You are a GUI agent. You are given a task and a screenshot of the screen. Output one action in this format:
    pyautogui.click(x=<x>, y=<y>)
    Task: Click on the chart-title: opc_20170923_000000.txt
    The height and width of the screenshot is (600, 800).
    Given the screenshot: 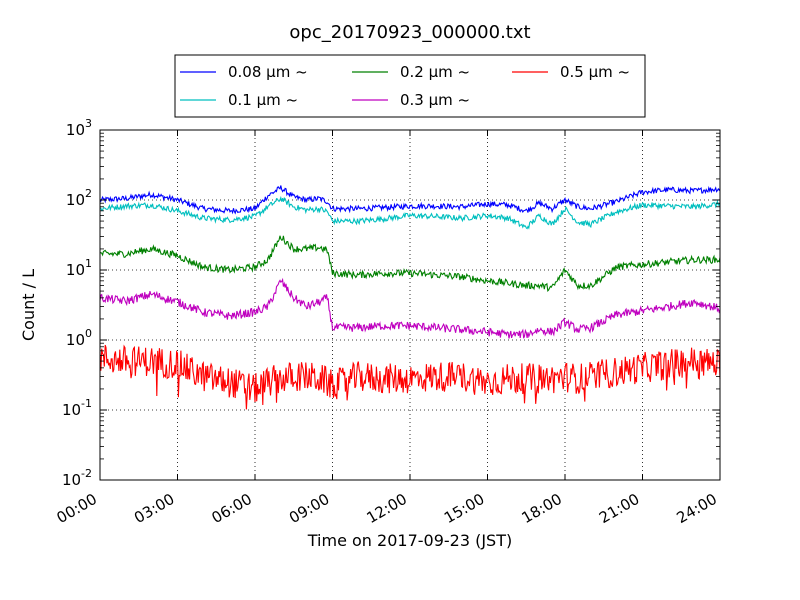 What is the action you would take?
    pyautogui.click(x=409, y=32)
    